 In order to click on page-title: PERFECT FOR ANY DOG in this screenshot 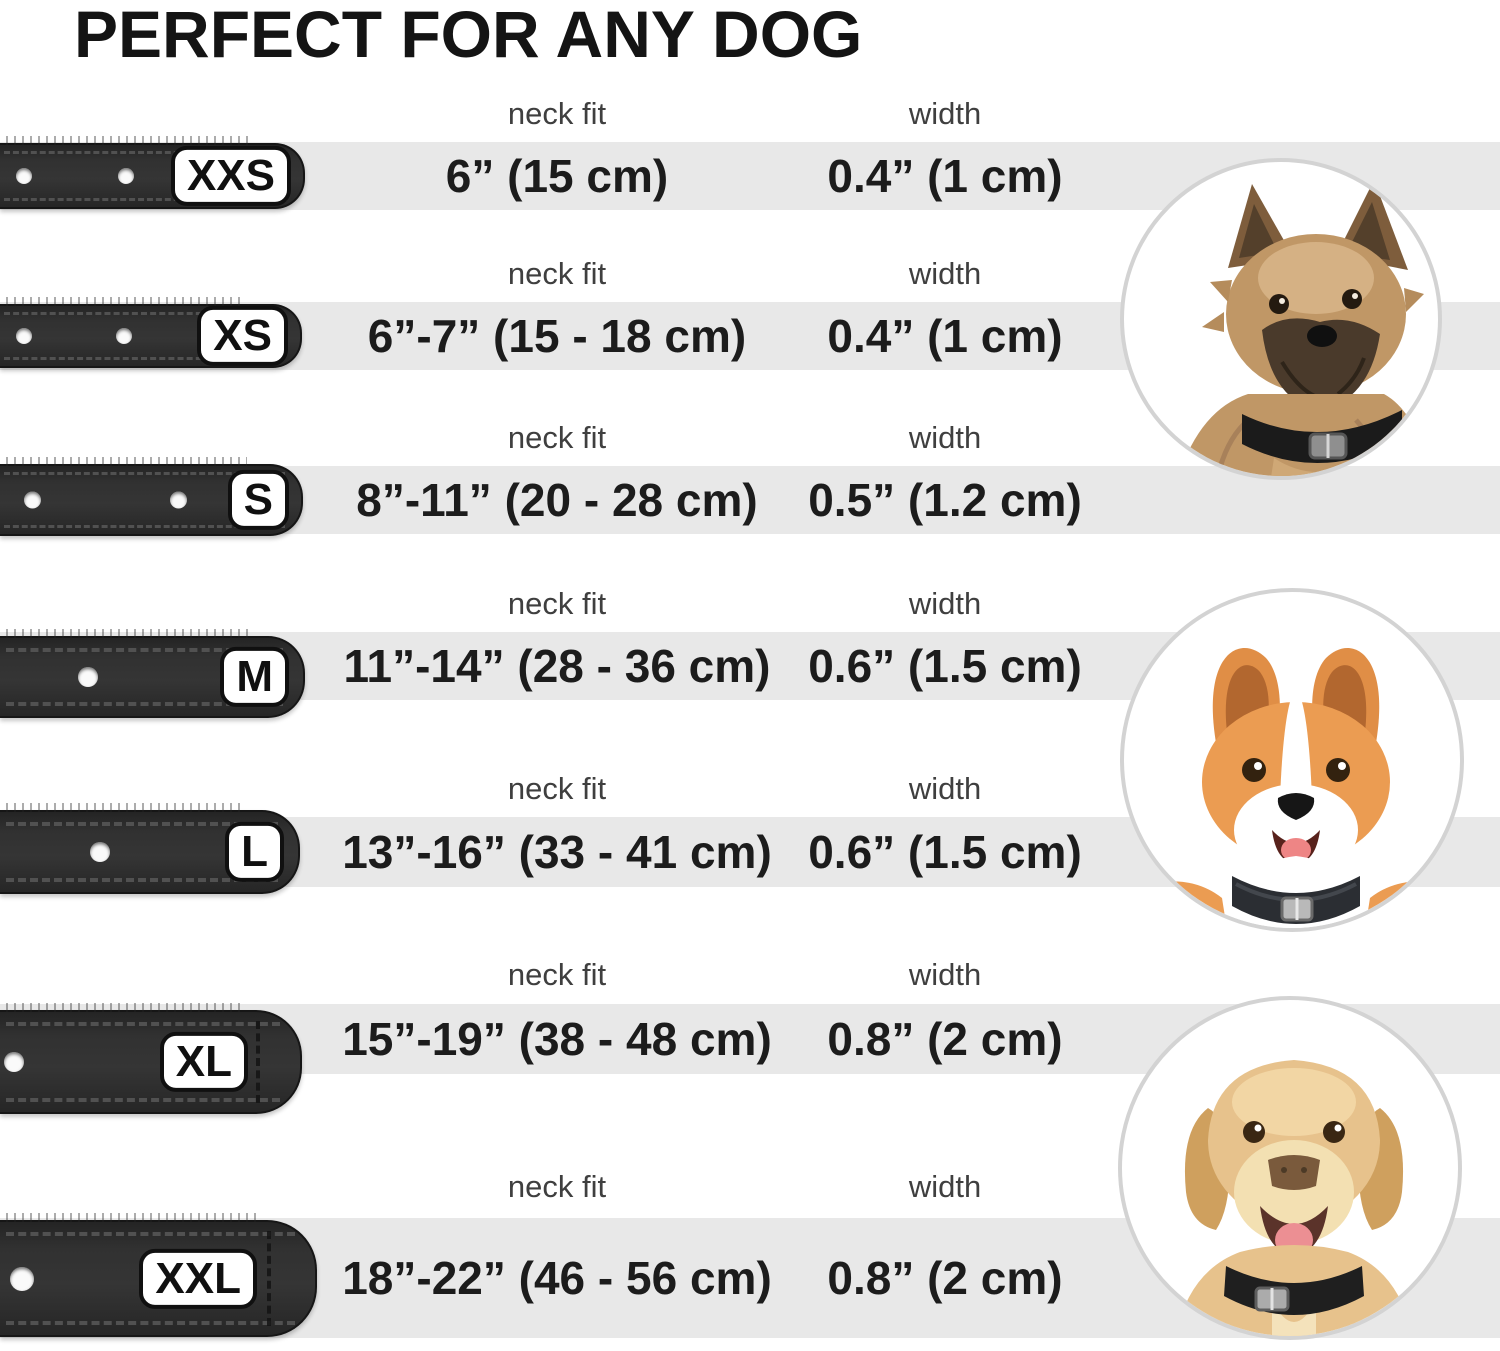, I will do `click(468, 35)`.